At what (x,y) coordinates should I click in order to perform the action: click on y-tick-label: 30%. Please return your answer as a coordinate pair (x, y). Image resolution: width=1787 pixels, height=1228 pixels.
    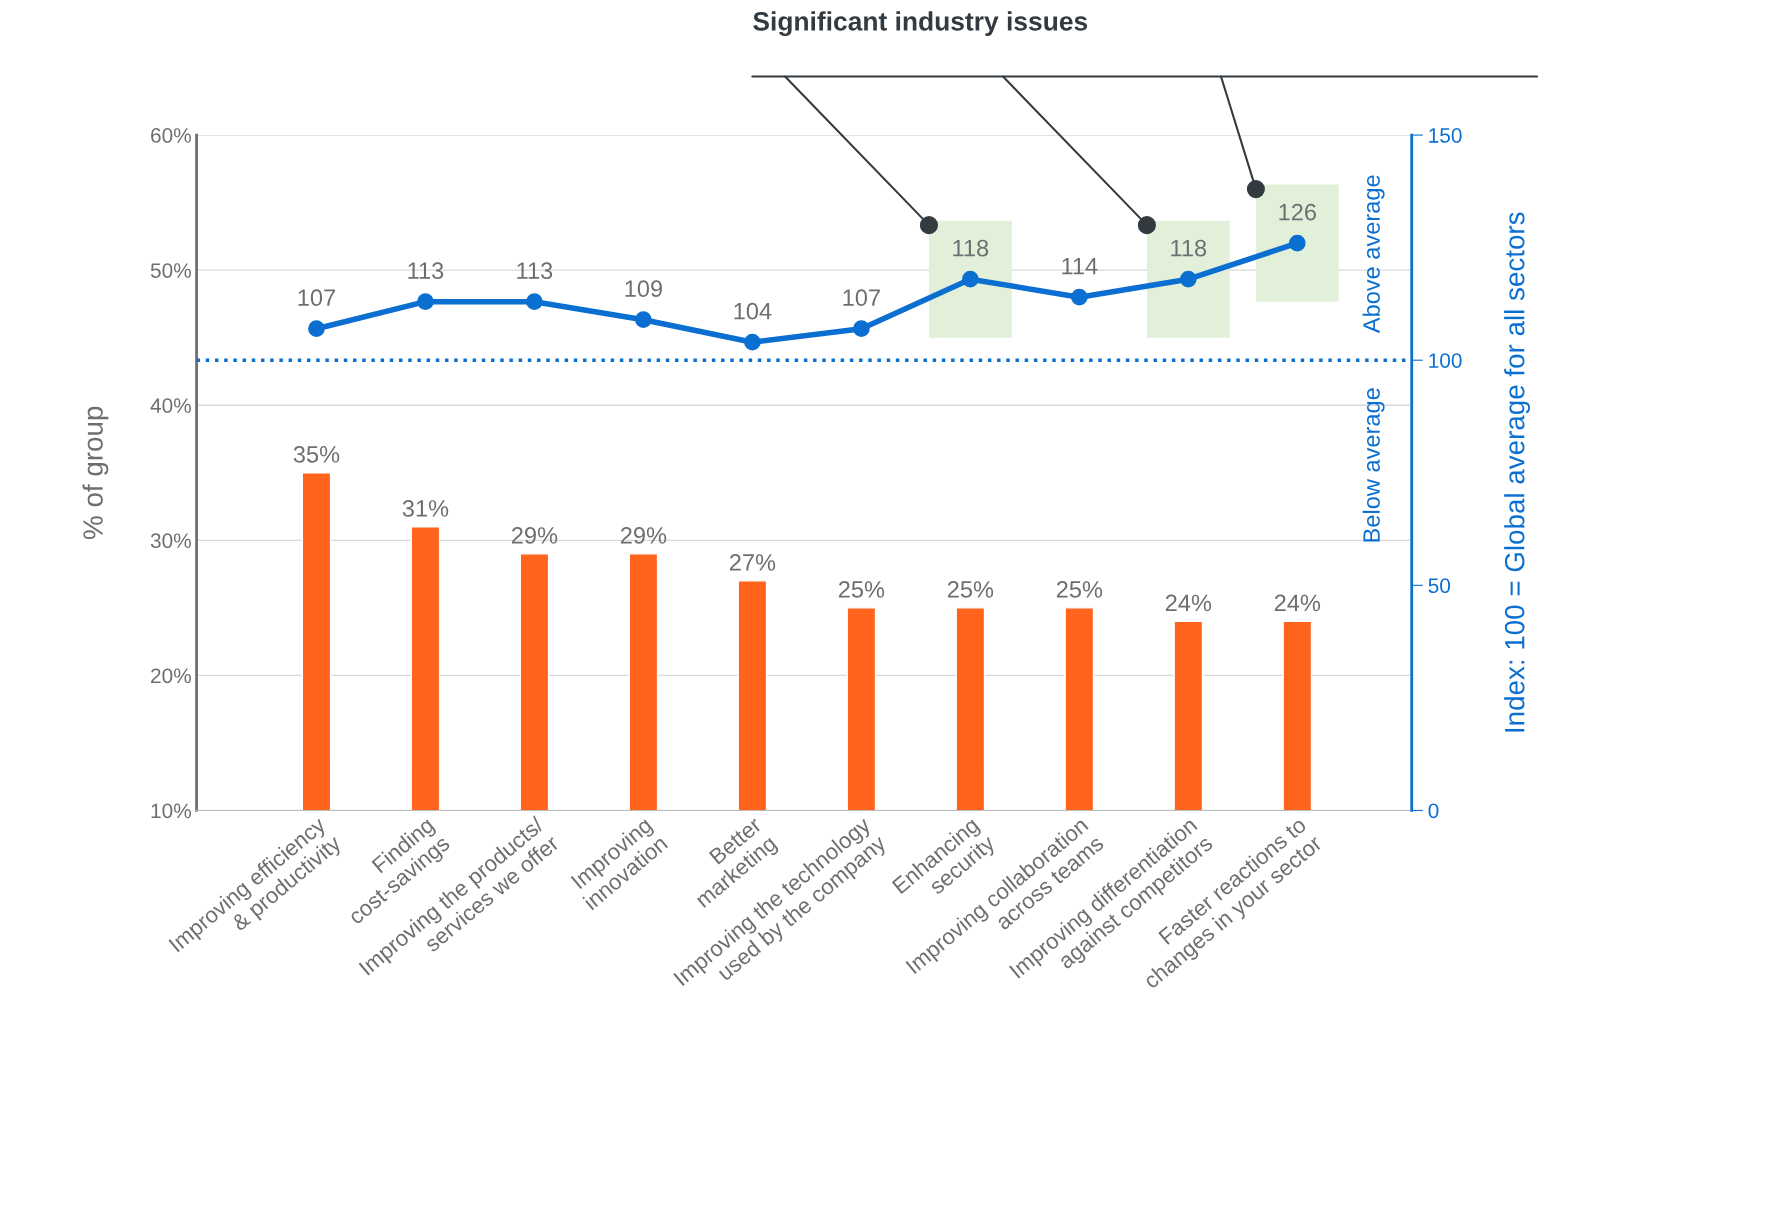
    Looking at the image, I should click on (170, 541).